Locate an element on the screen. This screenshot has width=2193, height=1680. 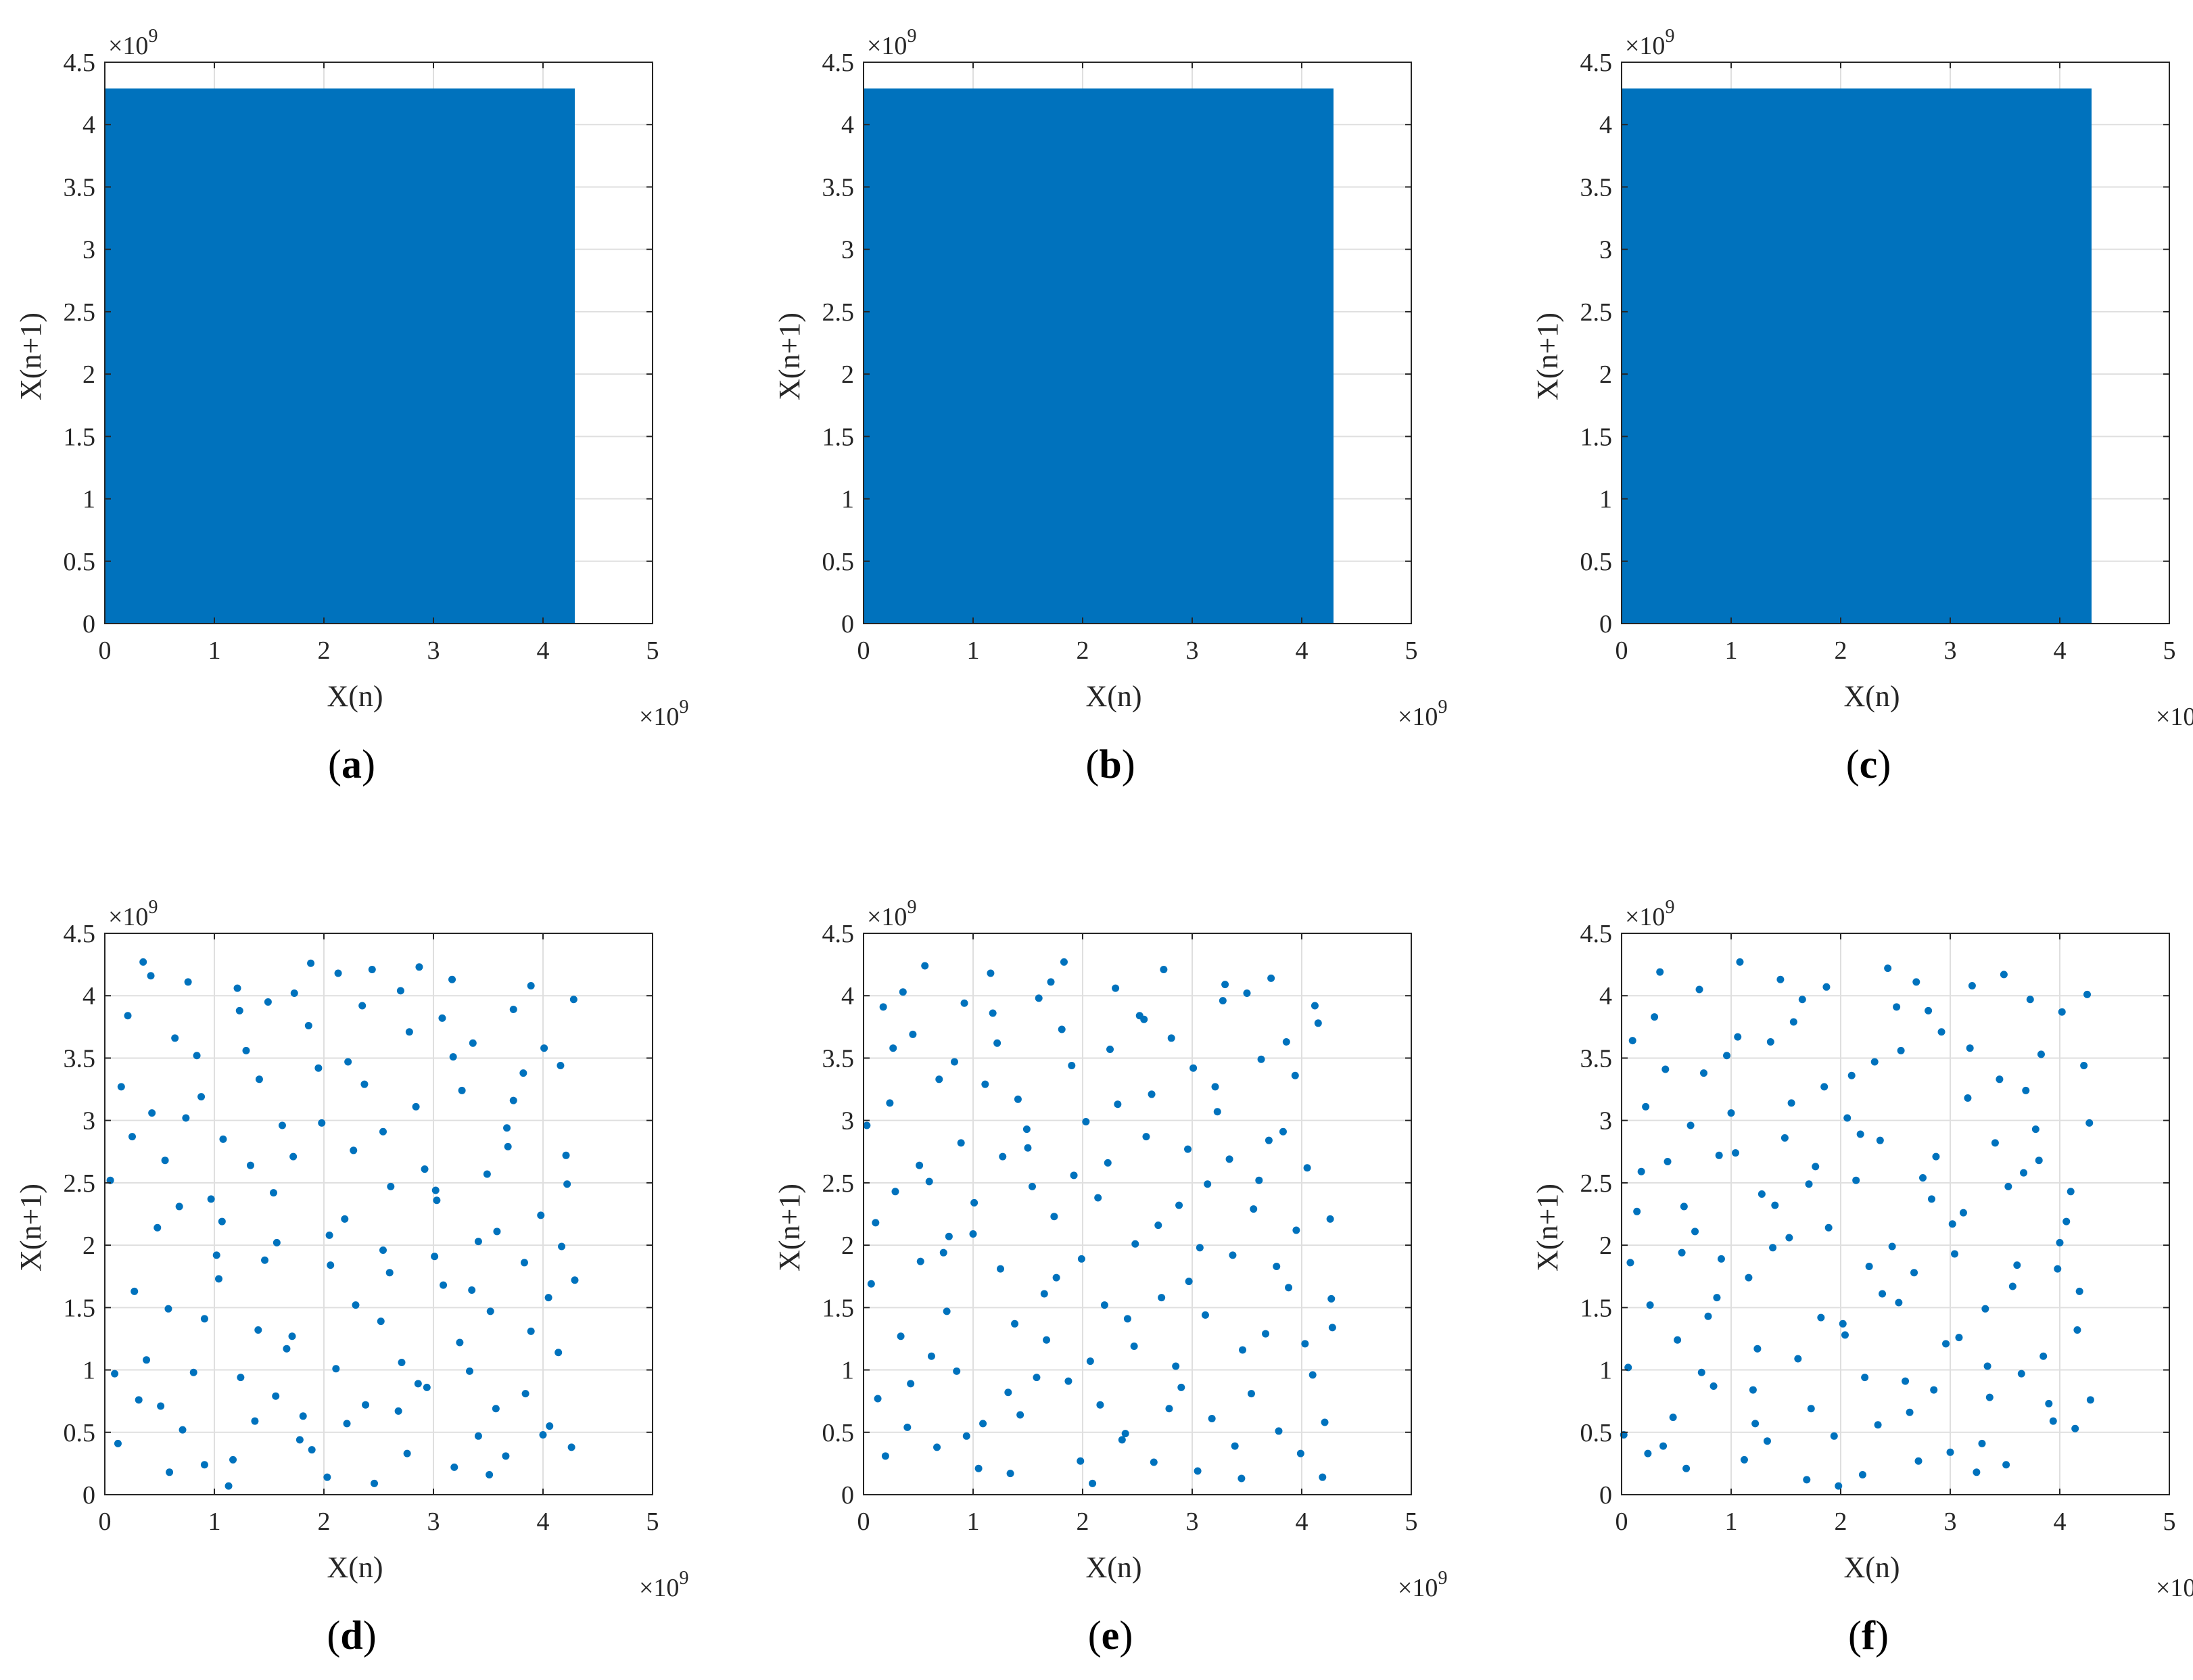
x-tick-label: 0 is located at coordinates (1622, 650).